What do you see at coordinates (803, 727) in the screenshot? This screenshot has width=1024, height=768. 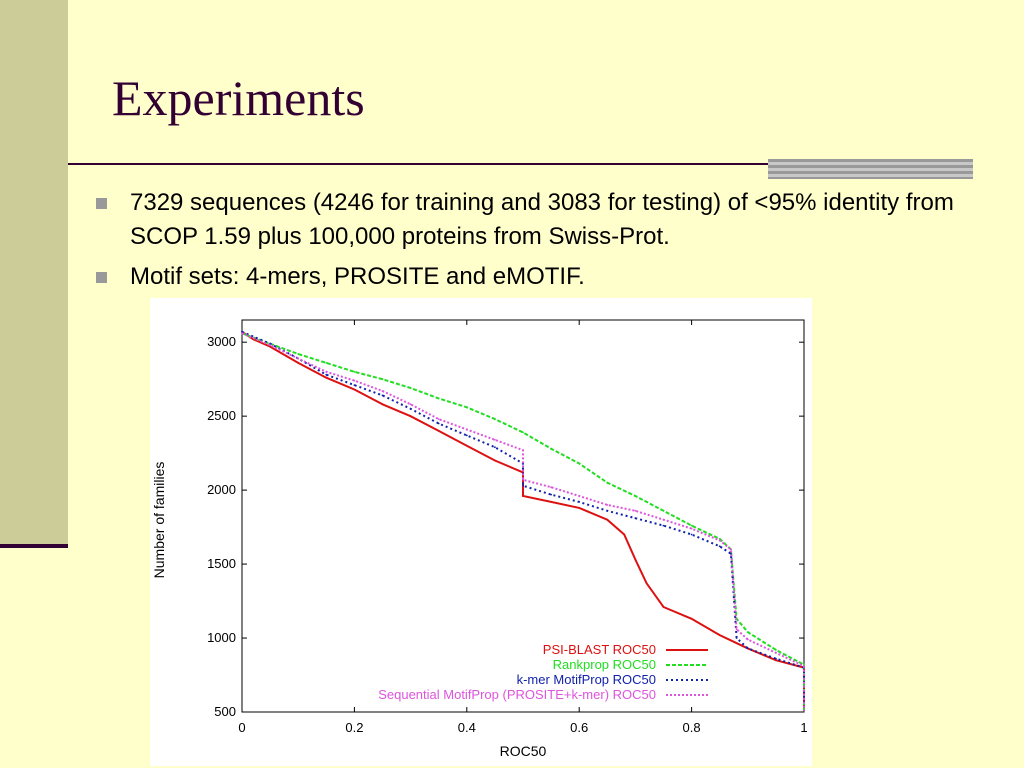 I see `x-tick-label: 1` at bounding box center [803, 727].